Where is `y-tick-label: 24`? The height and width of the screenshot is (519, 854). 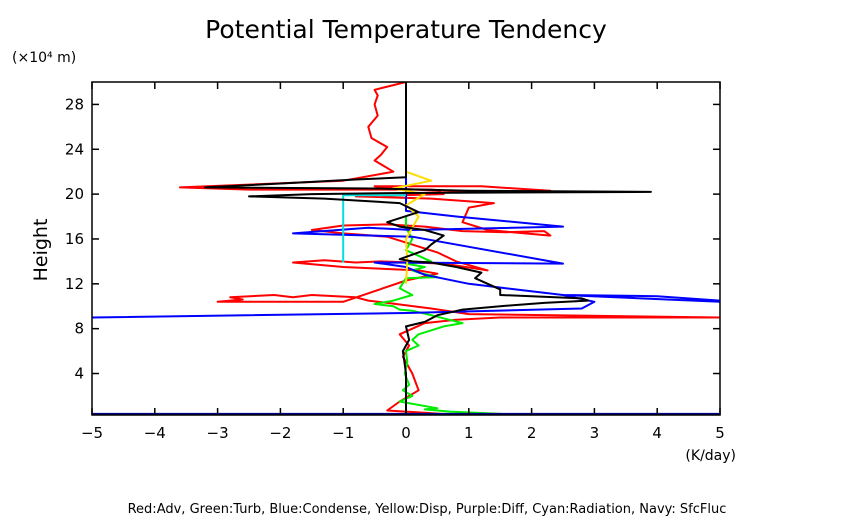 y-tick-label: 24 is located at coordinates (74, 149).